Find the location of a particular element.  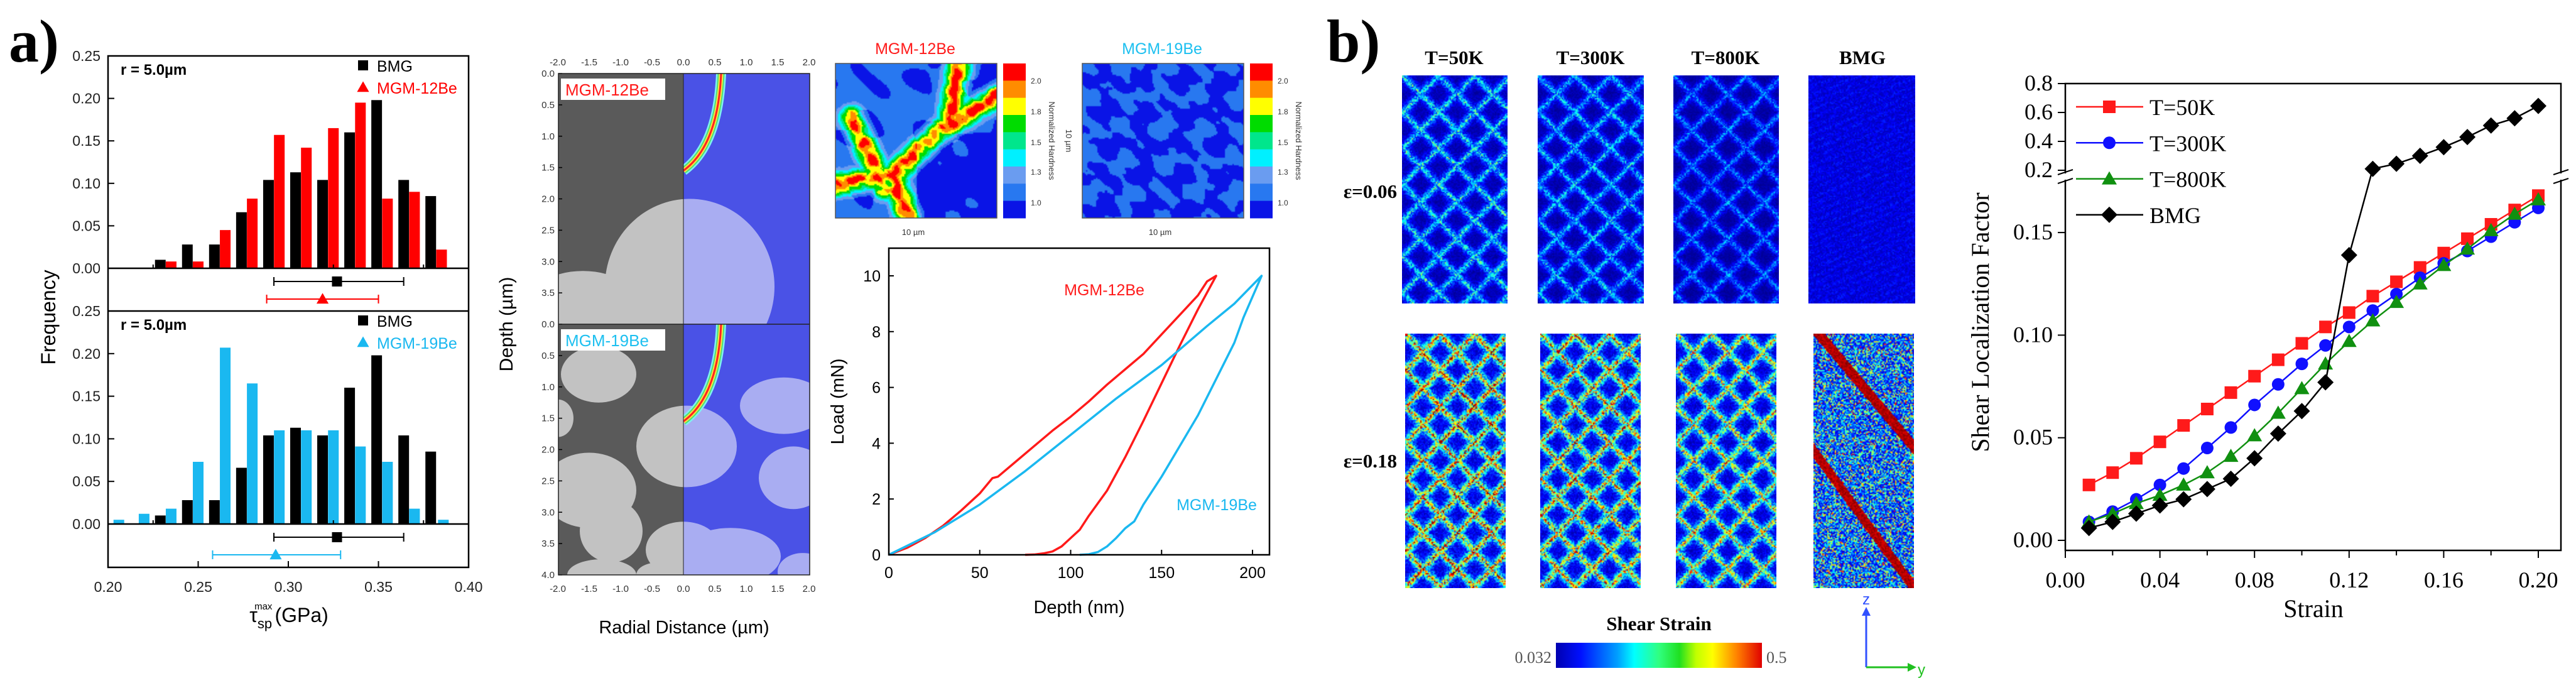

x-tick-label: 0.08 is located at coordinates (2254, 579).